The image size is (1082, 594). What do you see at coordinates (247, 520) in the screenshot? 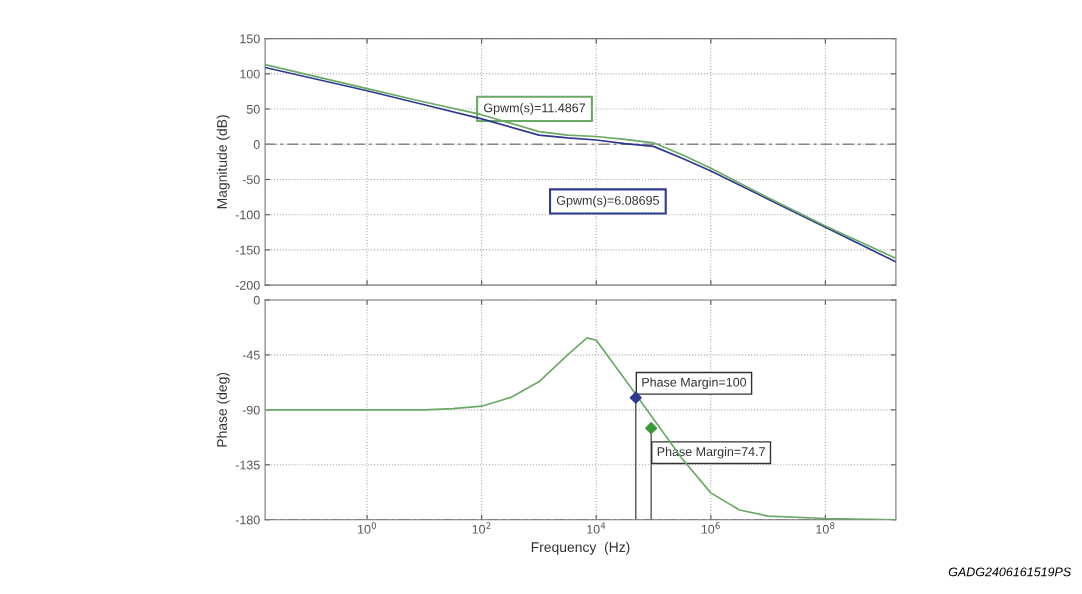
I see `y-tick-label: -180` at bounding box center [247, 520].